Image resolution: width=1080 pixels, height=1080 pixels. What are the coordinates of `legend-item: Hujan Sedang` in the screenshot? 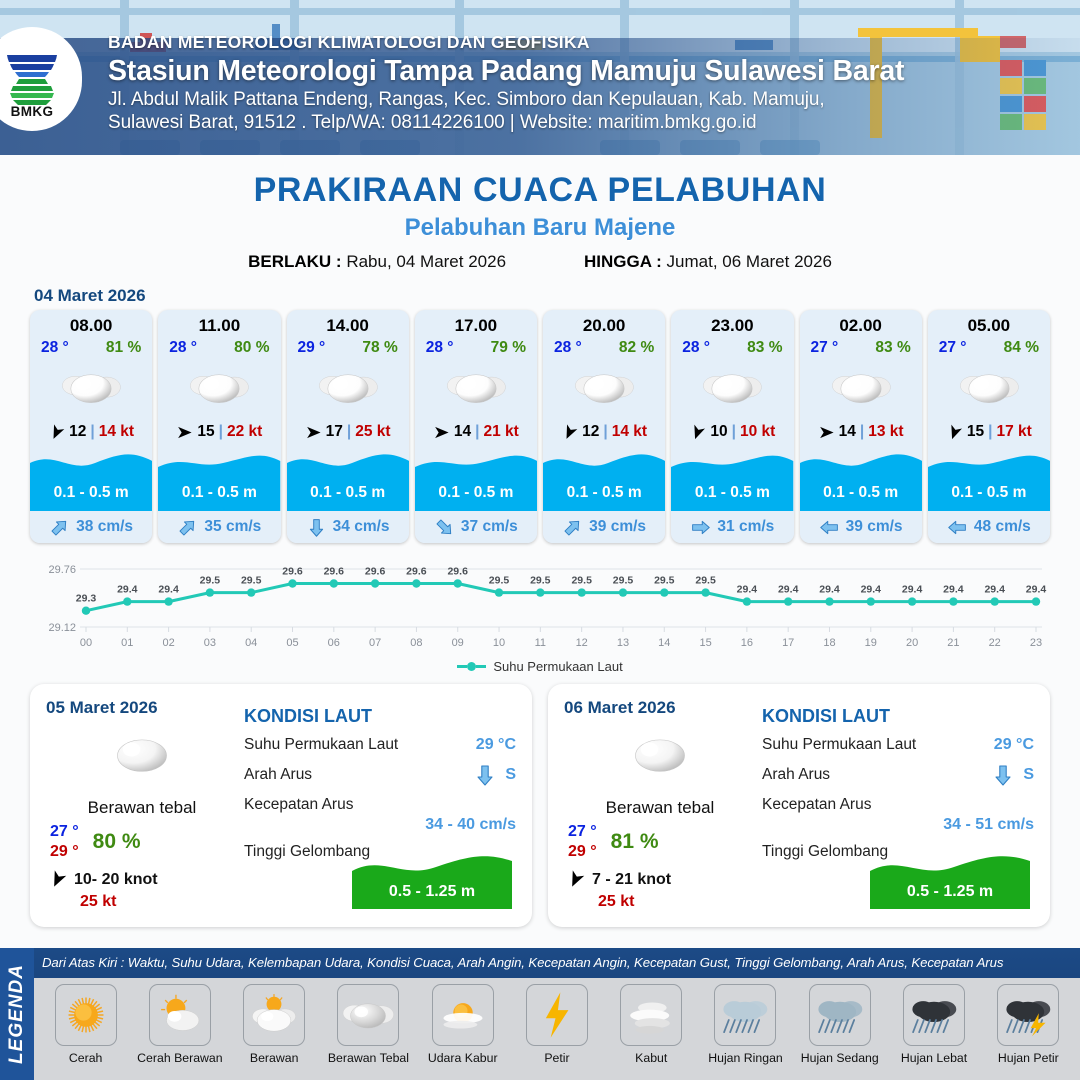 It's located at (839, 1024).